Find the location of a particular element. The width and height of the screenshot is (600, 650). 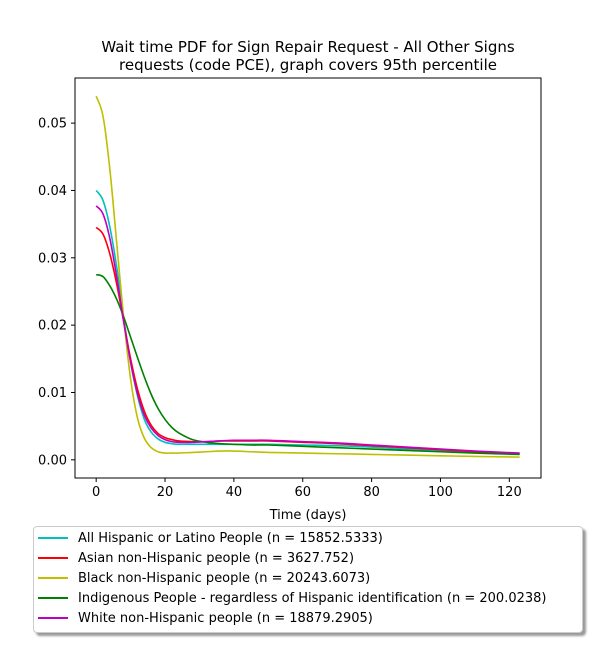

y-tick-label: 0.04 is located at coordinates (52, 191).